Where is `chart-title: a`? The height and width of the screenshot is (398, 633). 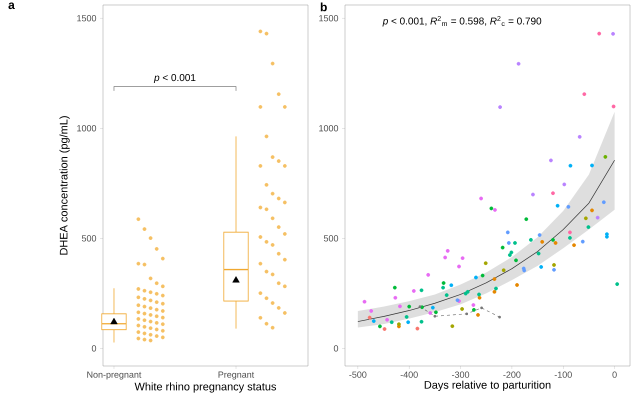 chart-title: a is located at coordinates (11, 6).